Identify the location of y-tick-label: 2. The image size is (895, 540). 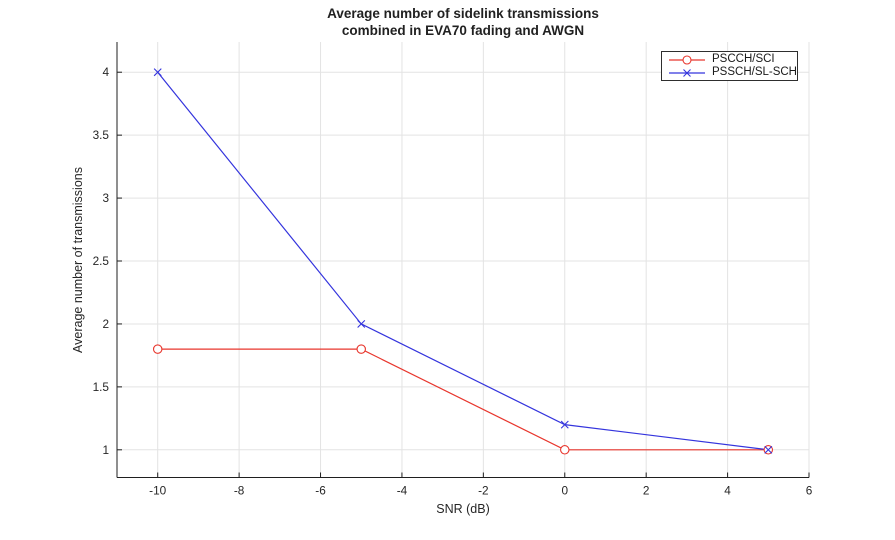
(105, 324).